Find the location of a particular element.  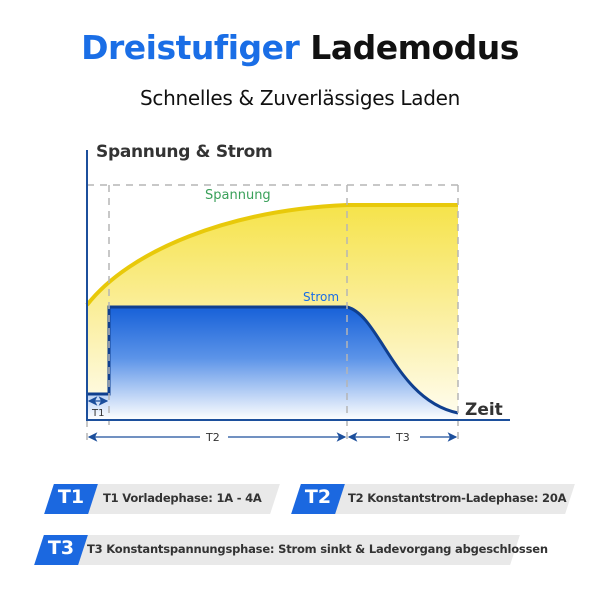

t3-interval-label: T3 is located at coordinates (402, 437).